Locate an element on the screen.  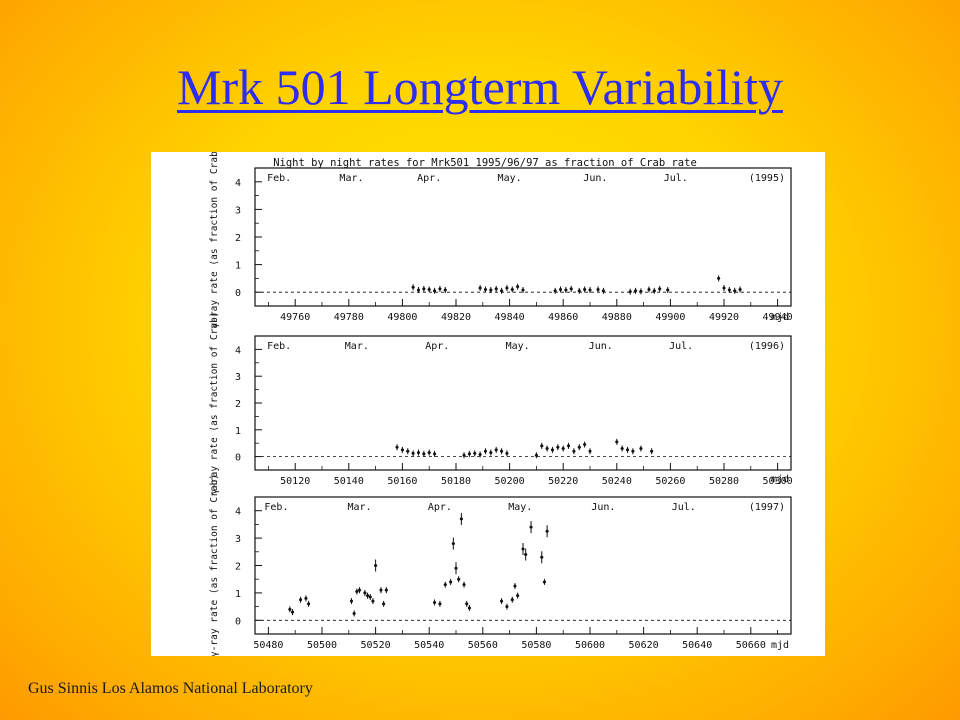
y-tick-label: 3 is located at coordinates (238, 377).